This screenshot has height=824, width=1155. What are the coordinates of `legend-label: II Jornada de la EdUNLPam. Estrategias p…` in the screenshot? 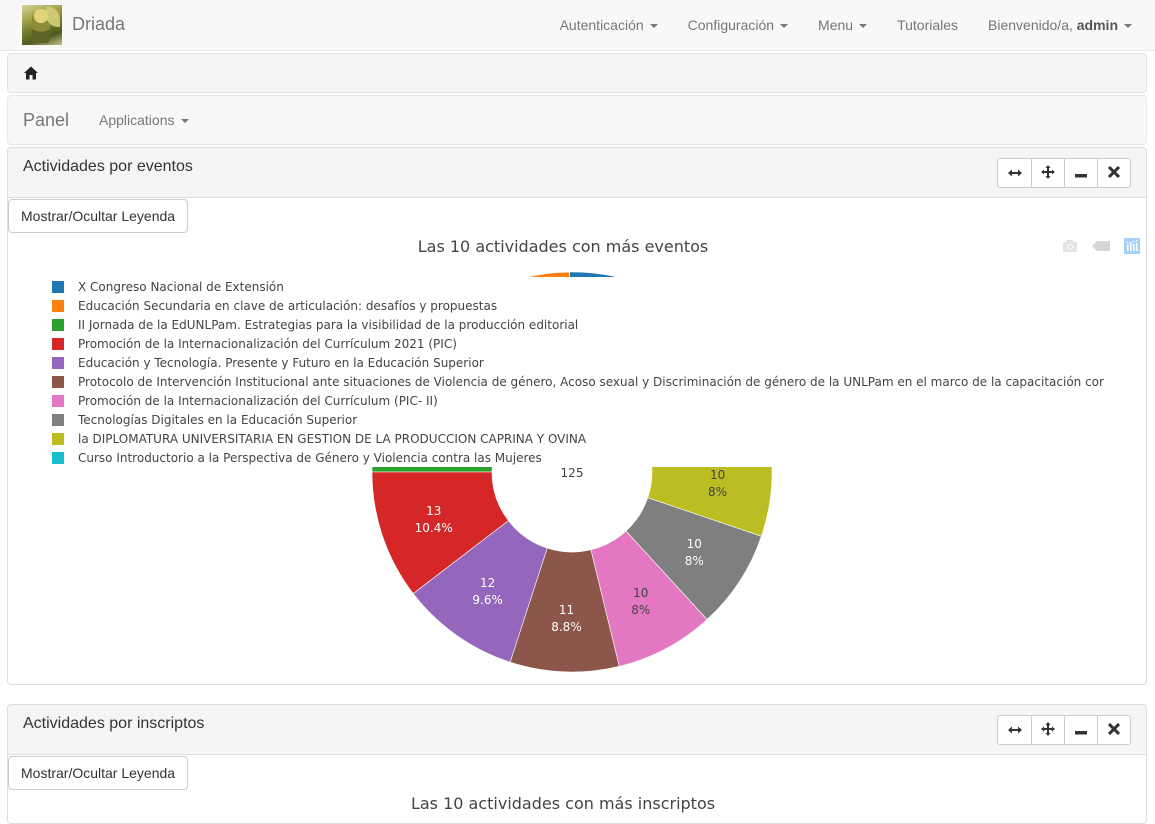 It's located at (328, 324).